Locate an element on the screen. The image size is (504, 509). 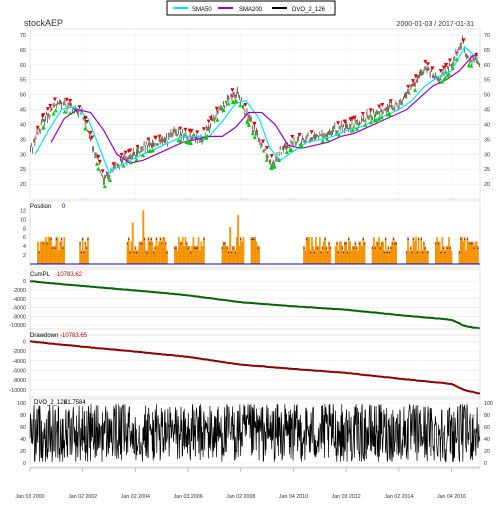
x-tick-label: Jan 03 2012 is located at coordinates (346, 497).